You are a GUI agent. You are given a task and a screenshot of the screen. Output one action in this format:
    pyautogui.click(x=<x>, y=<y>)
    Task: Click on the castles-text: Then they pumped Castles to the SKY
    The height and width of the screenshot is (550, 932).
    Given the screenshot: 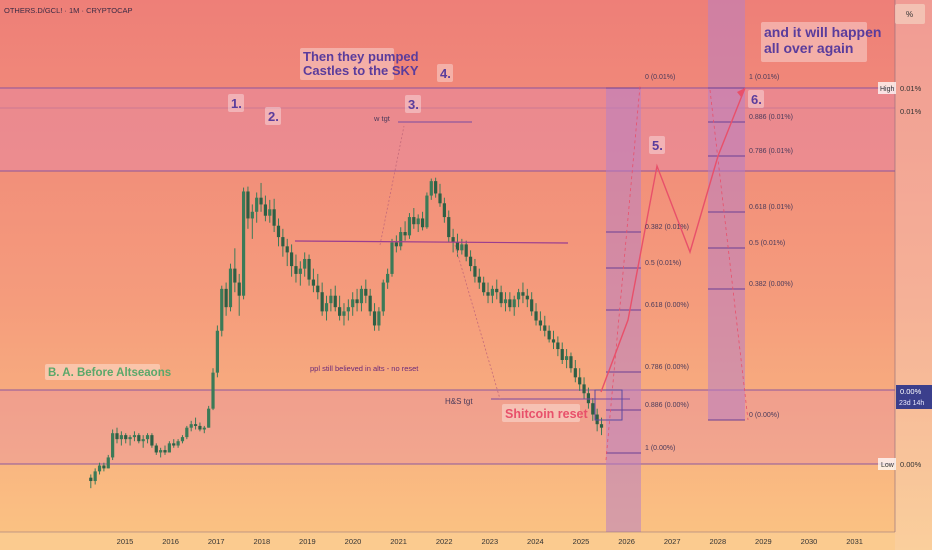 What is the action you would take?
    pyautogui.click(x=361, y=63)
    